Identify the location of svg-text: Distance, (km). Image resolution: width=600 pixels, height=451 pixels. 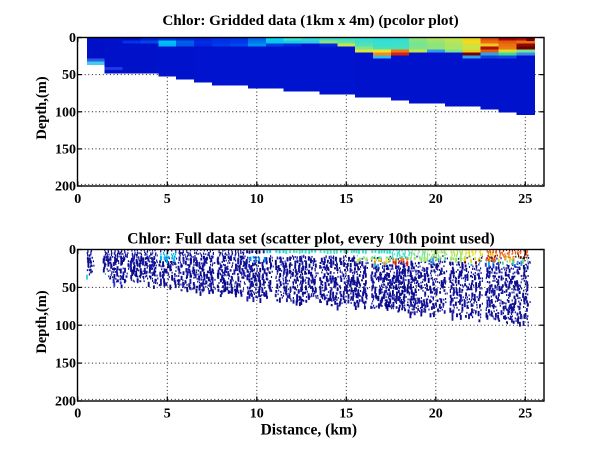
(309, 429).